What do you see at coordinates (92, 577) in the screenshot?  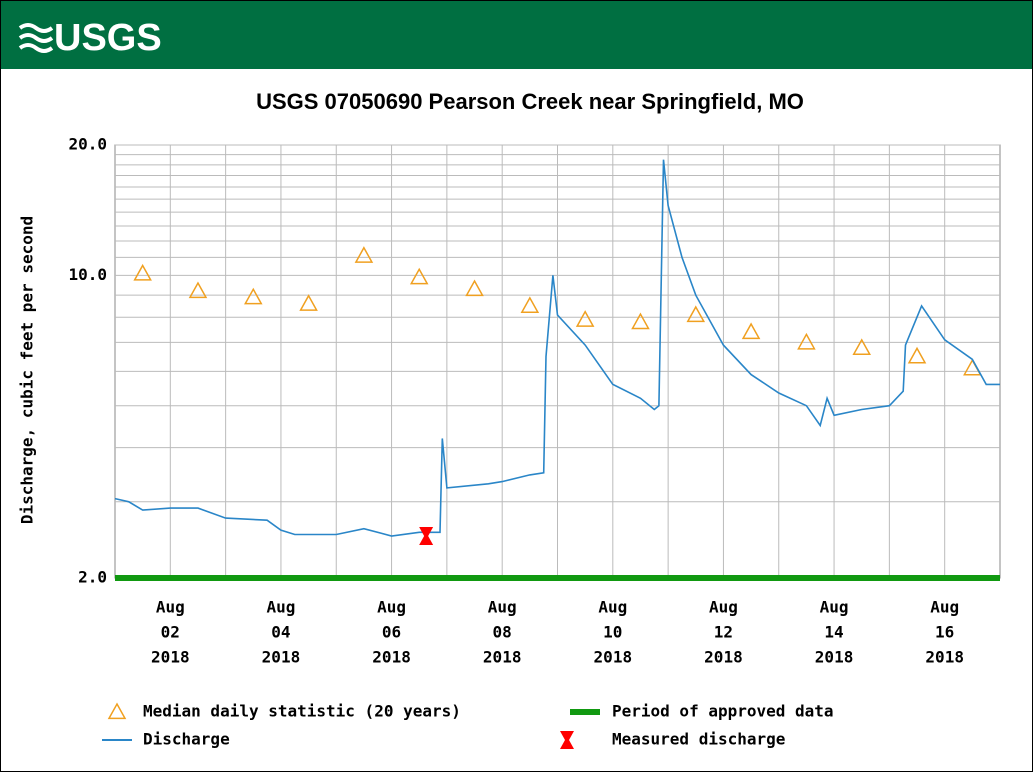 I see `y-tick-label: 2.0` at bounding box center [92, 577].